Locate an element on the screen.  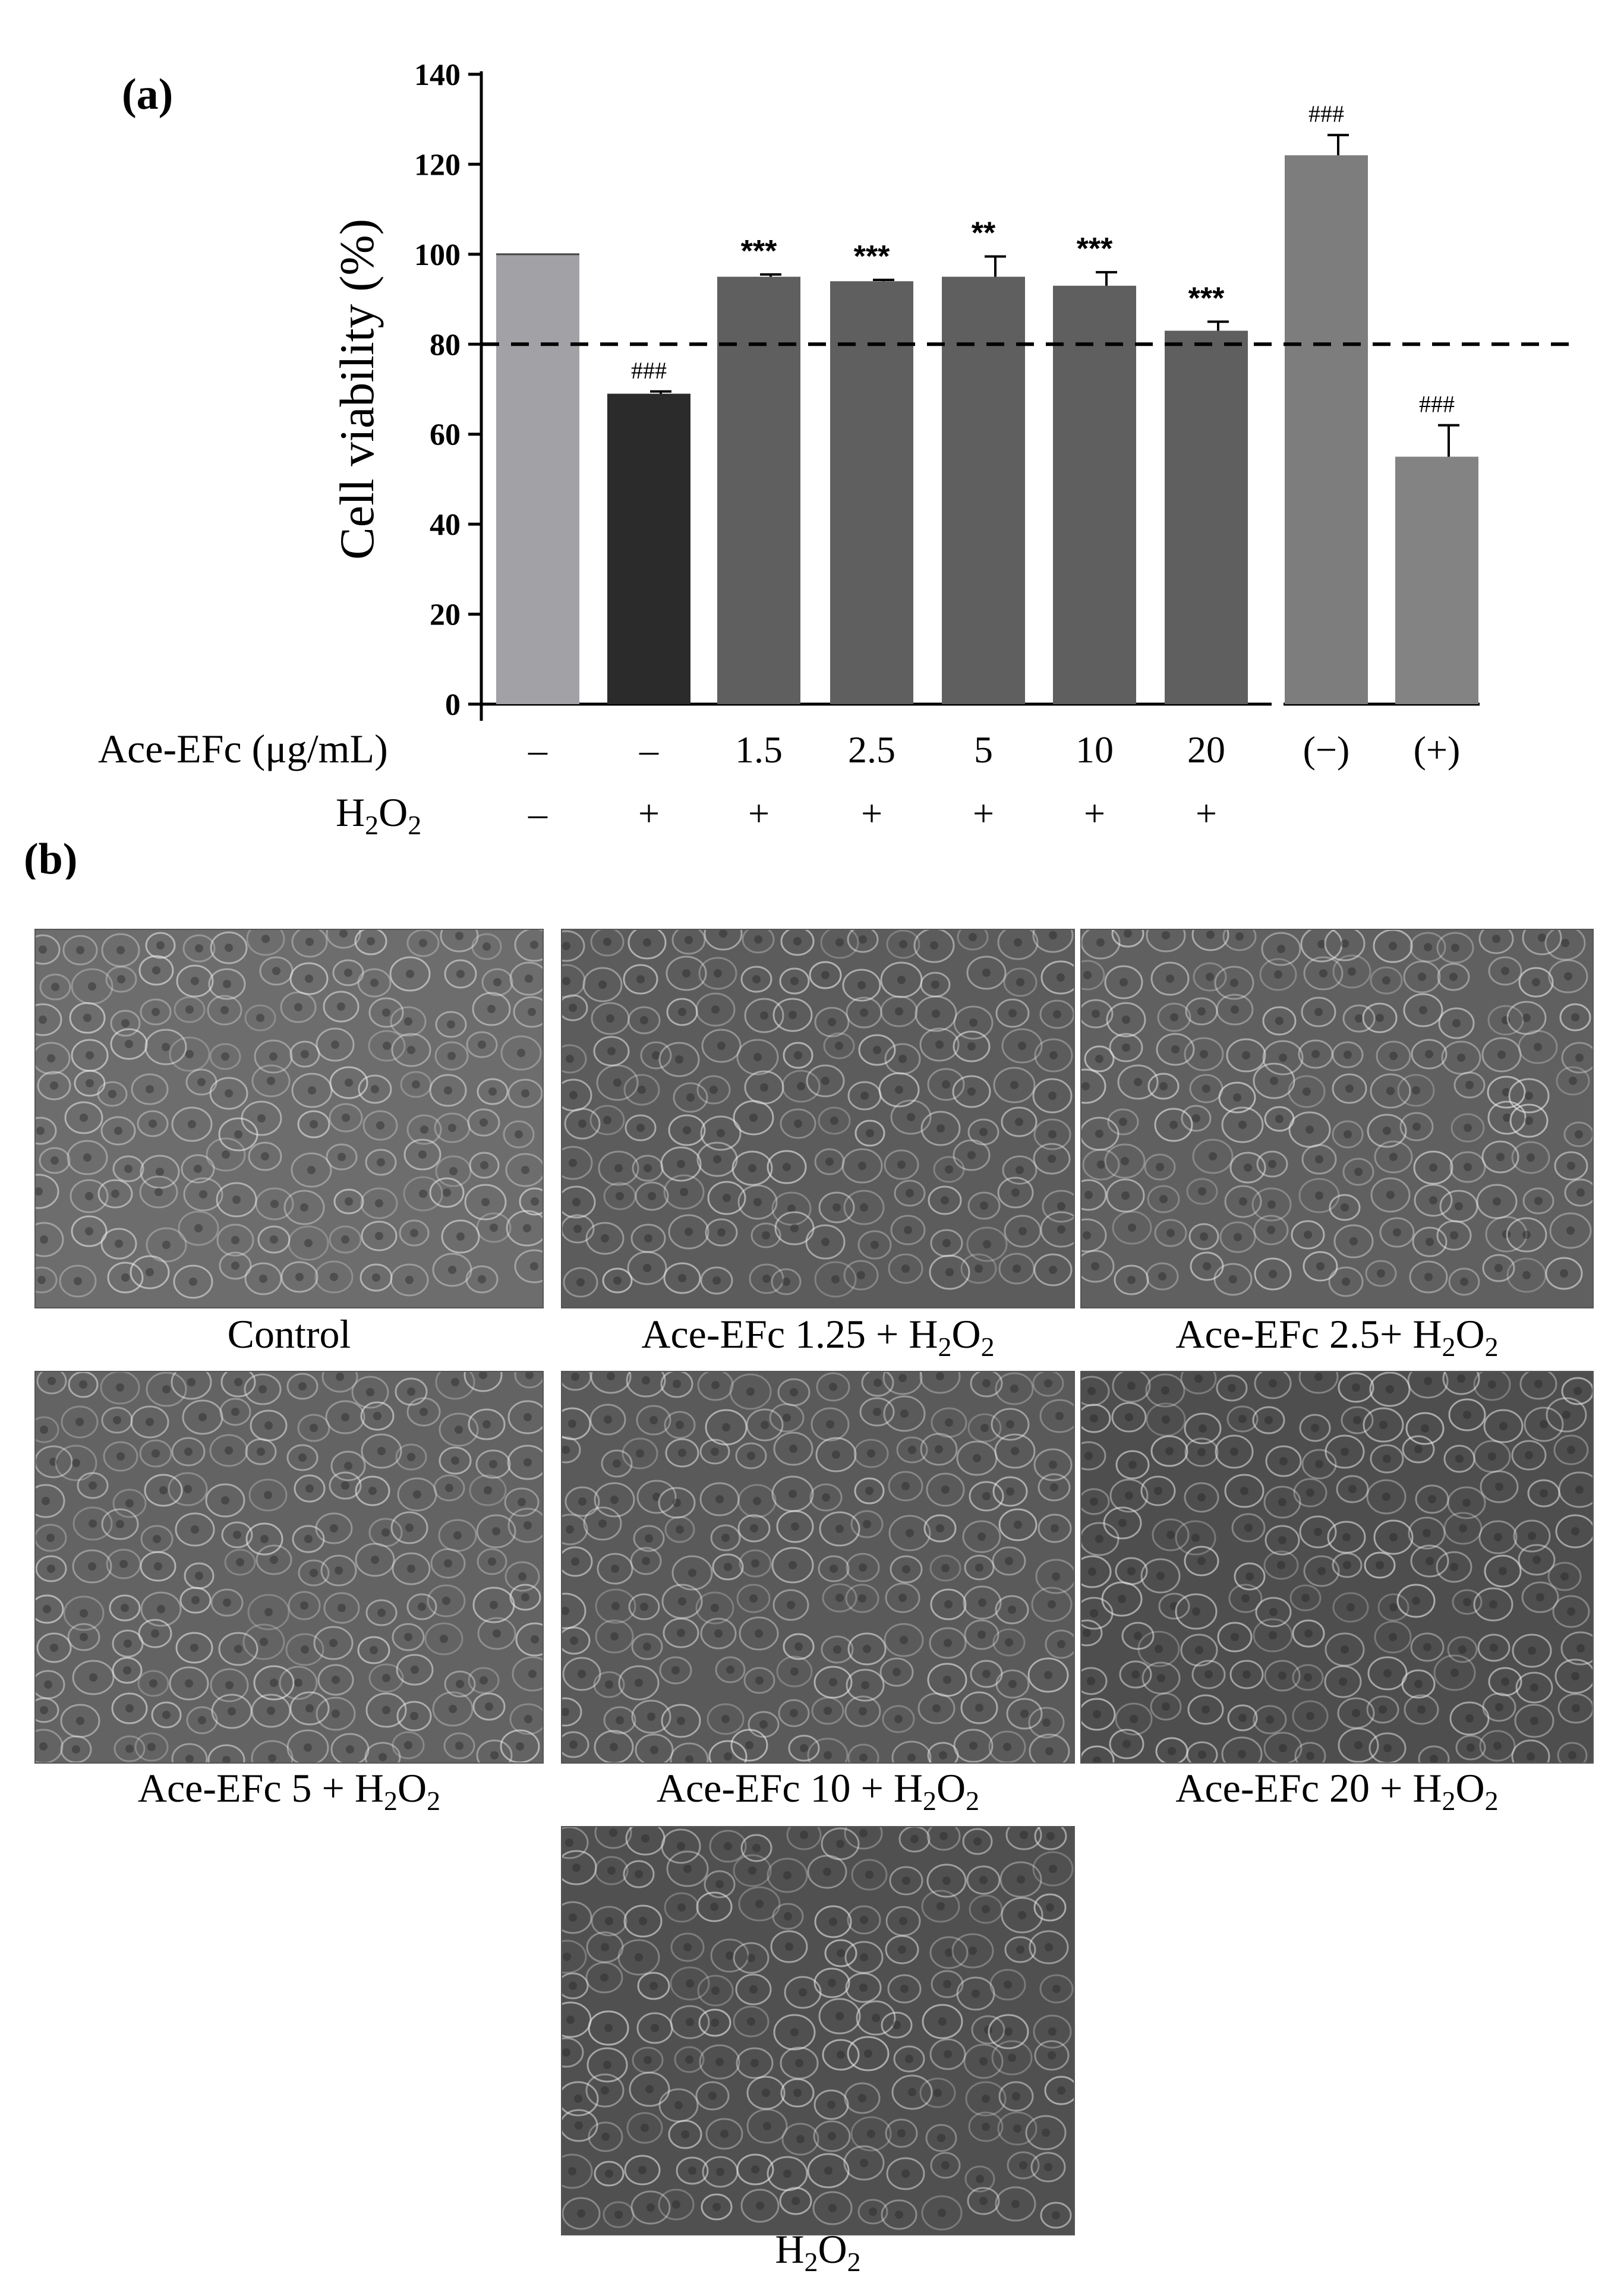
y-tick-label: 40 is located at coordinates (445, 525).